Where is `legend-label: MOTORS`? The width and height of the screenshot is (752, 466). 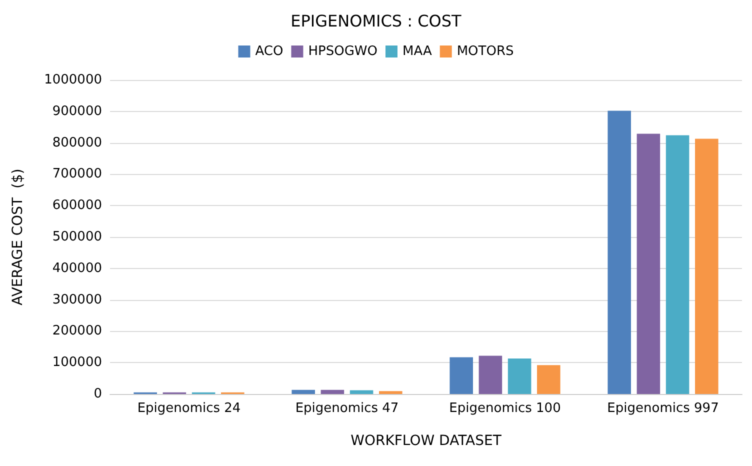 legend-label: MOTORS is located at coordinates (485, 51).